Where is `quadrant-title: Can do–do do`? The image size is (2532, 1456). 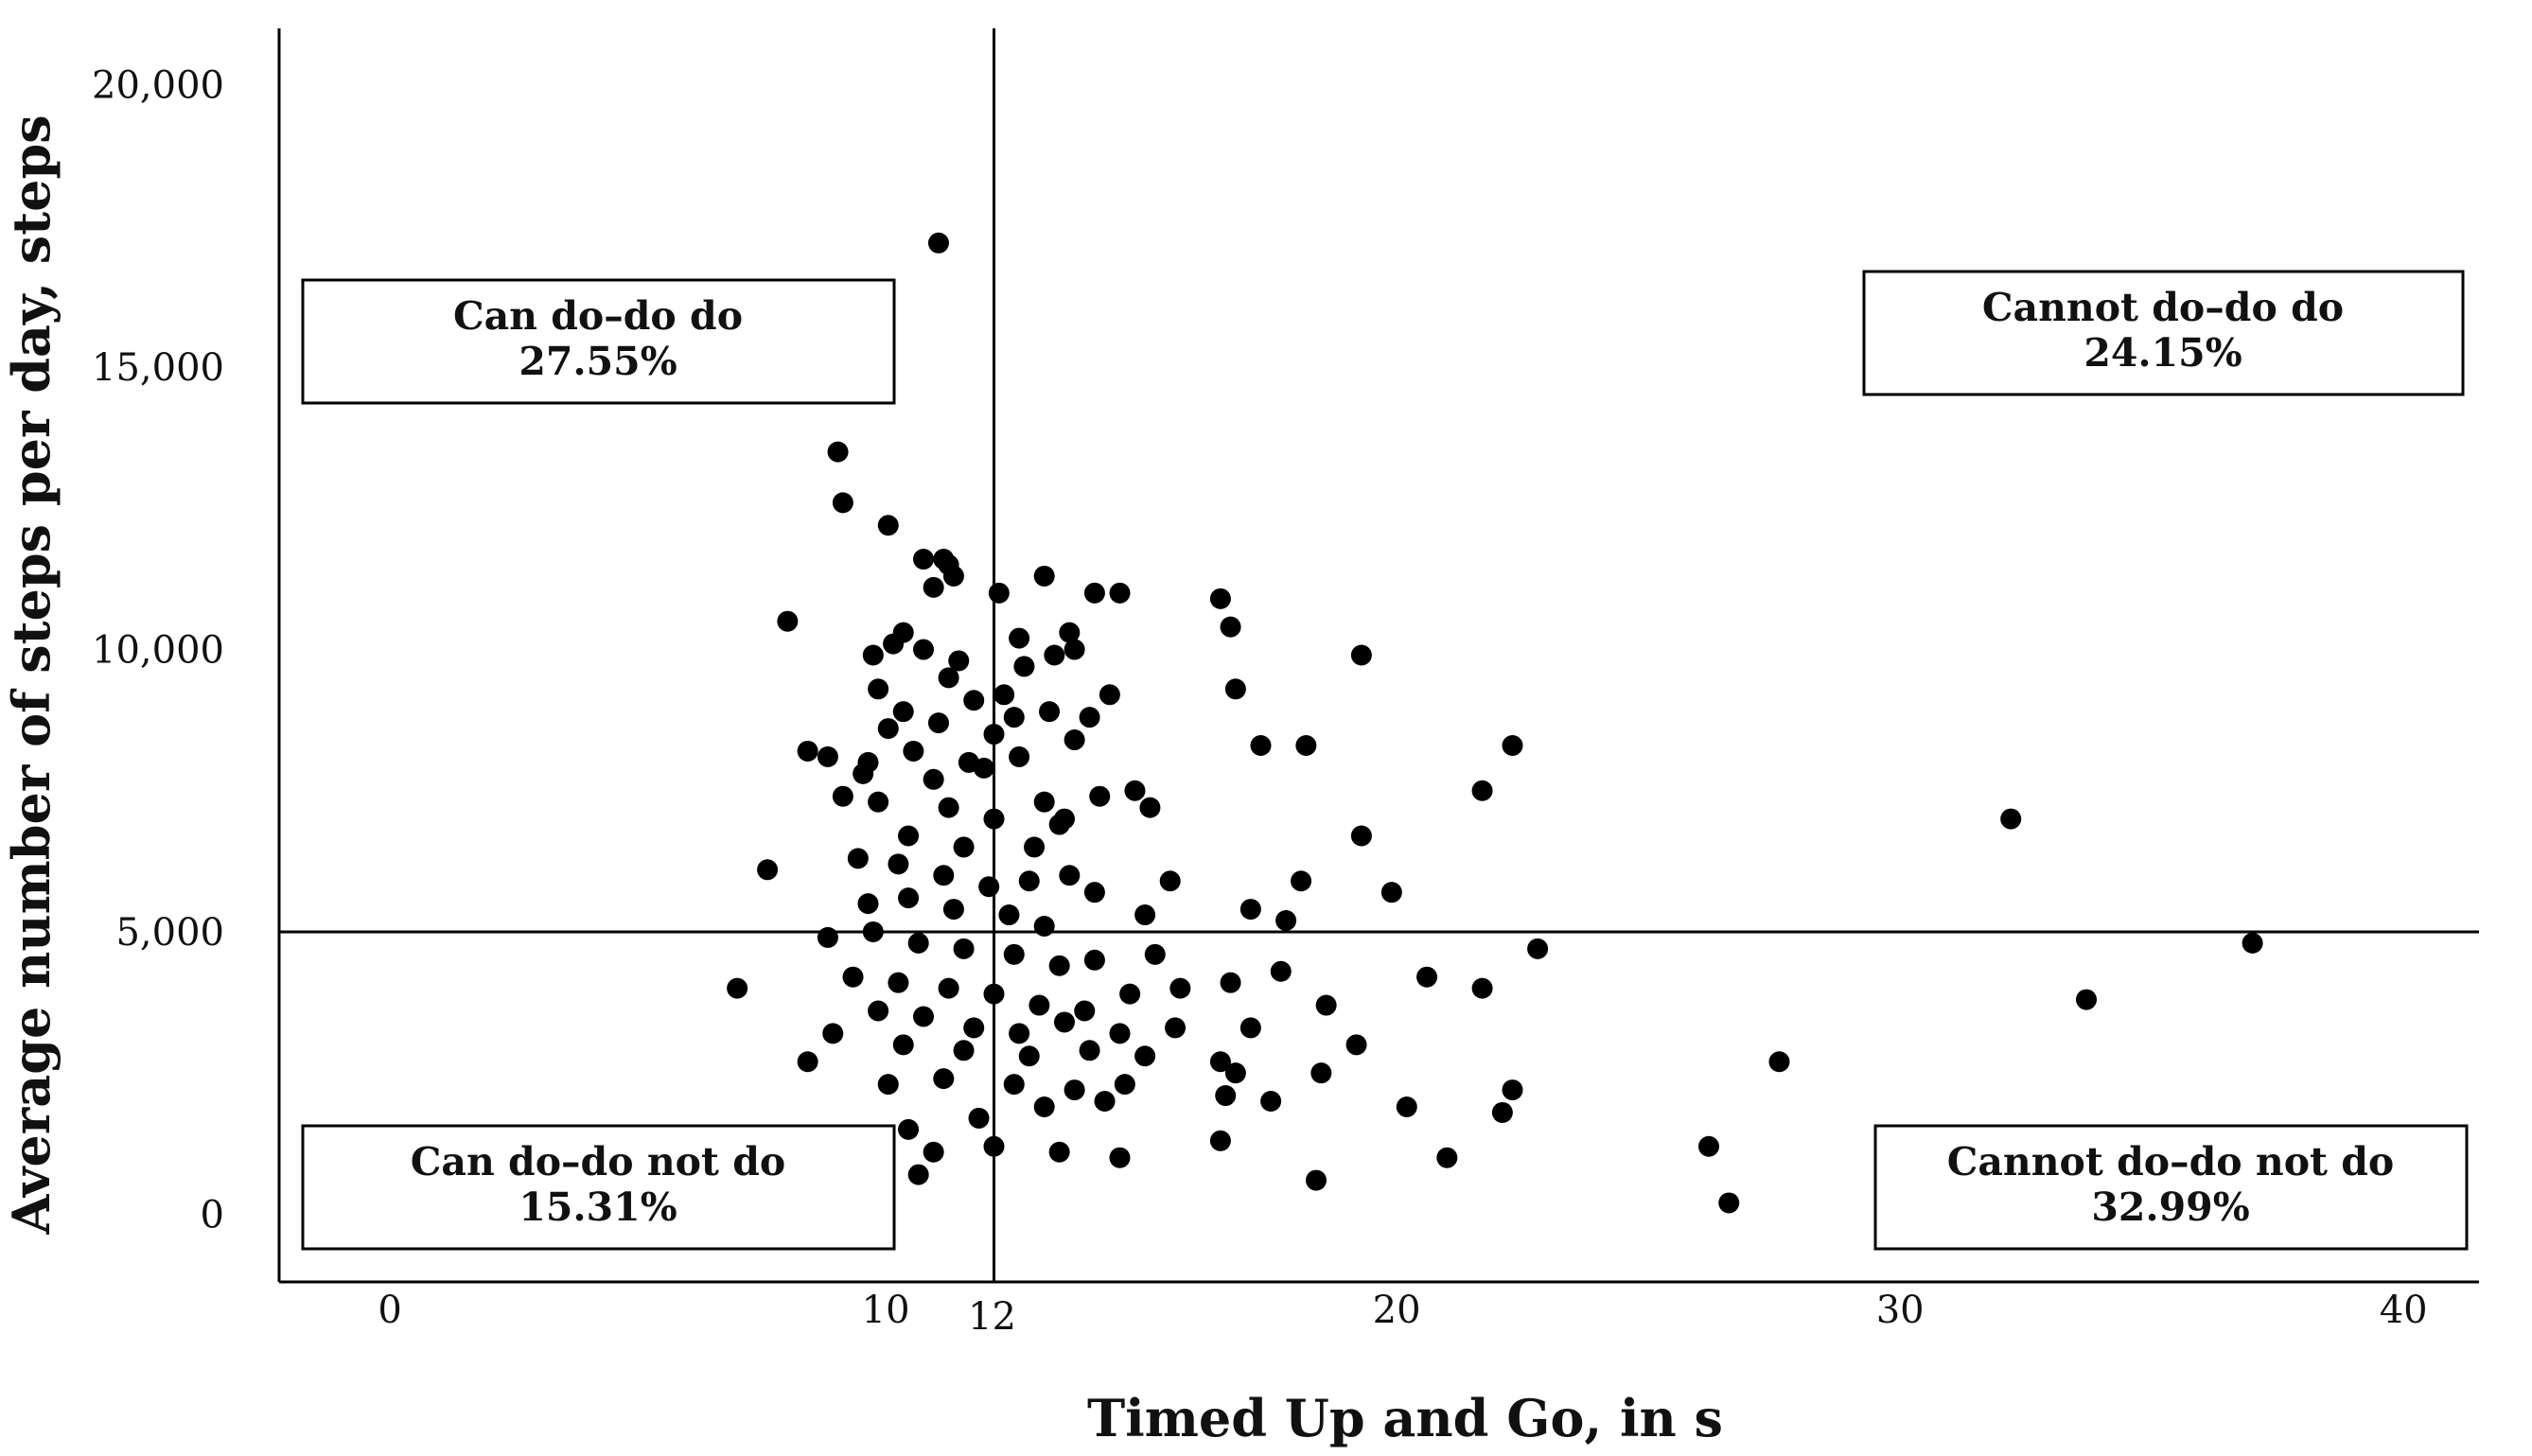 quadrant-title: Can do–do do is located at coordinates (598, 316).